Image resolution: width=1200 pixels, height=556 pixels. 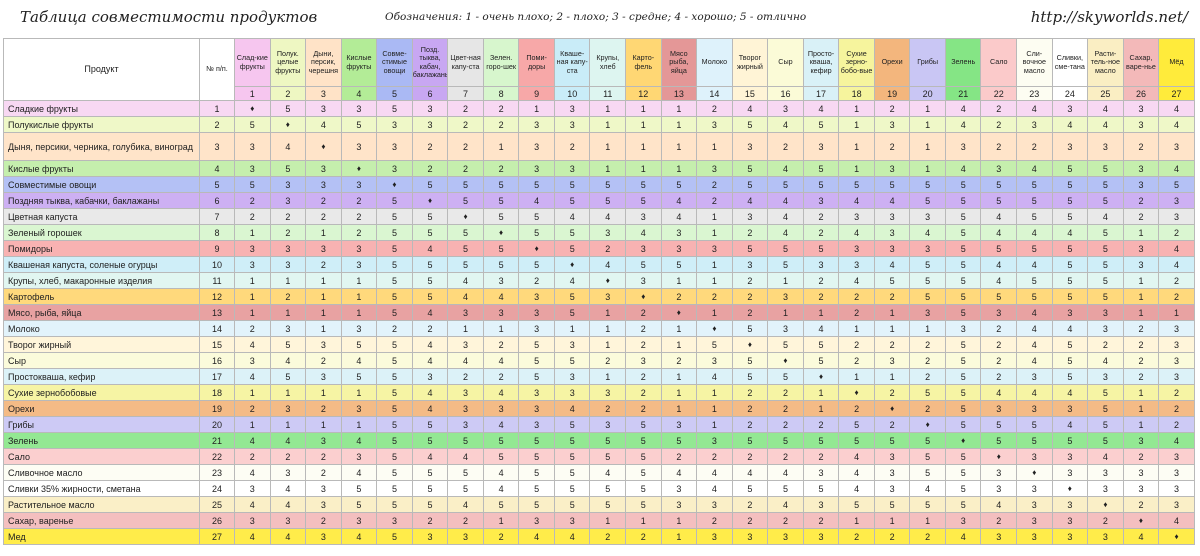 I want to click on product-name: Полукислые фрукты, so click(x=101, y=124).